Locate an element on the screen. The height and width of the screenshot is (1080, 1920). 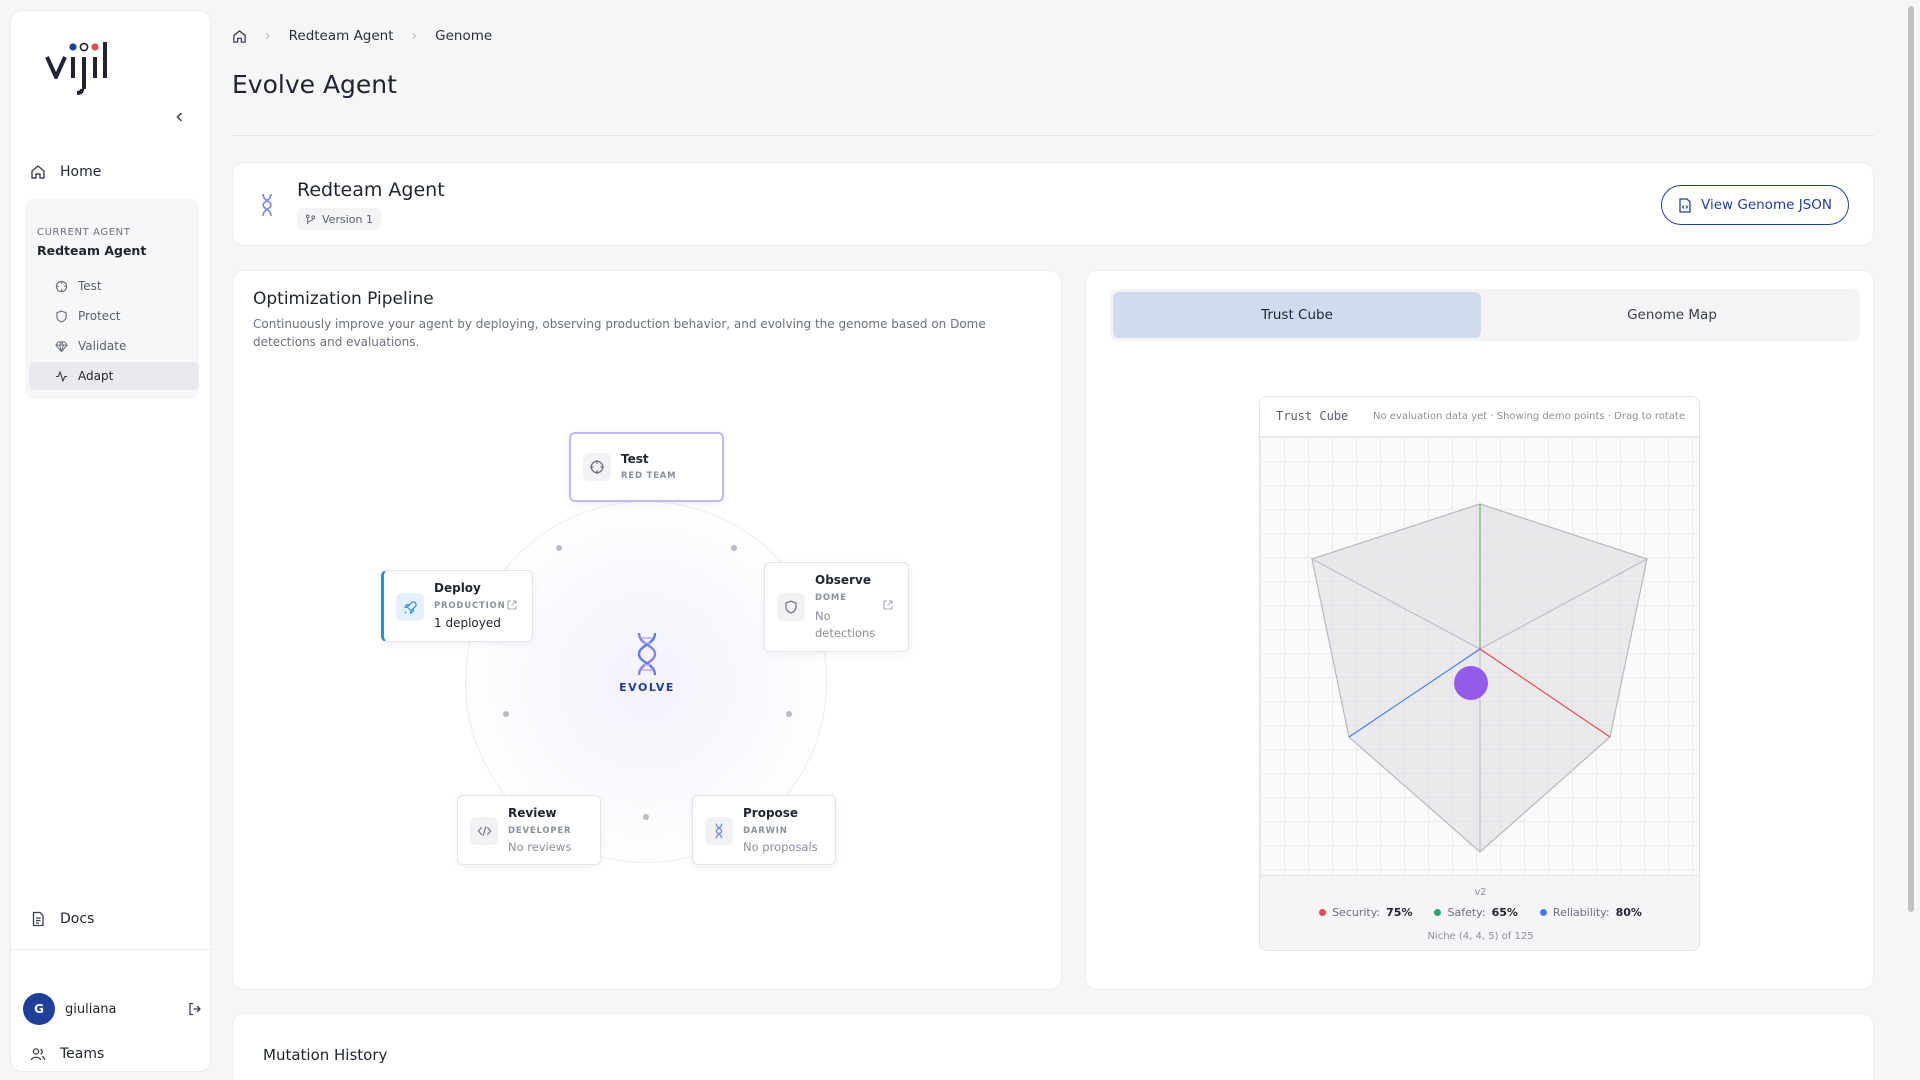
rocket-icon-box is located at coordinates (410, 607).